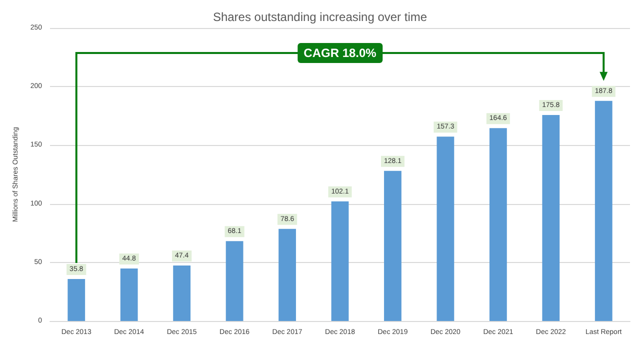 The width and height of the screenshot is (640, 340). Describe the element at coordinates (320, 17) in the screenshot. I see `chart-title: Shares outstanding increasing over time` at that location.